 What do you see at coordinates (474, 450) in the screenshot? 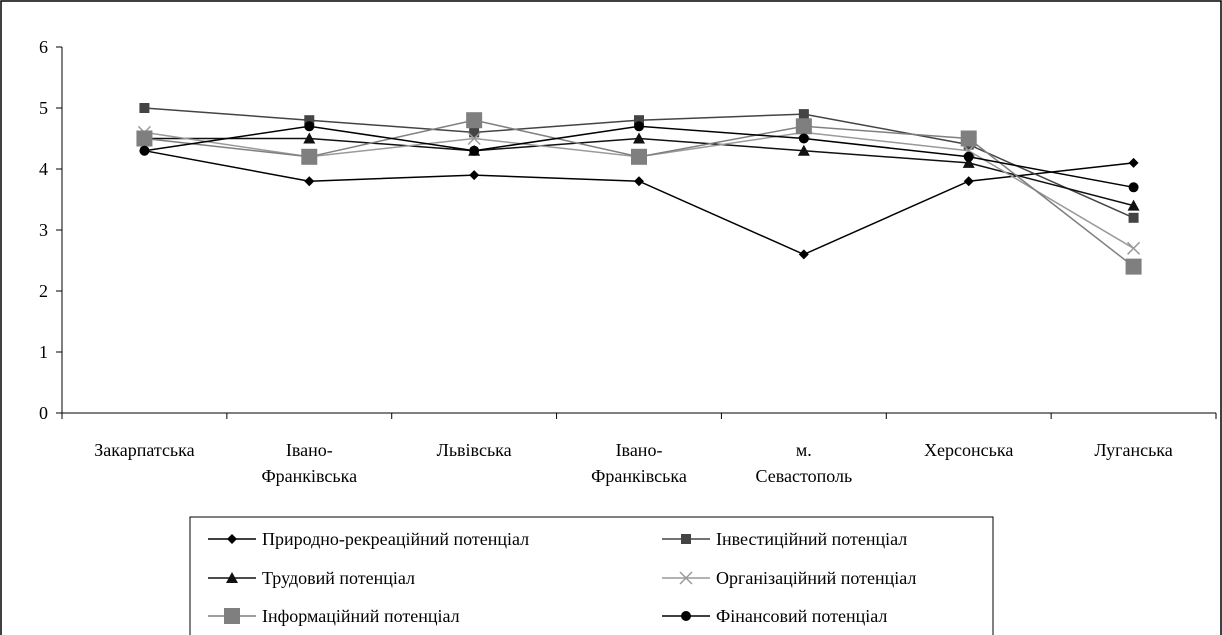
I see `x-tick-label: Львівська` at bounding box center [474, 450].